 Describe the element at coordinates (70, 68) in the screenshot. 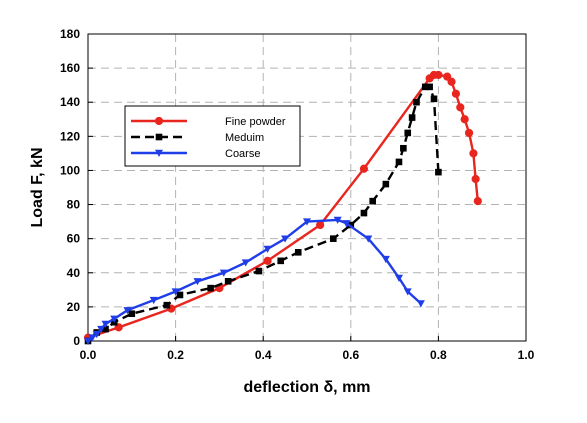

I see `y-tick-label: 160` at that location.